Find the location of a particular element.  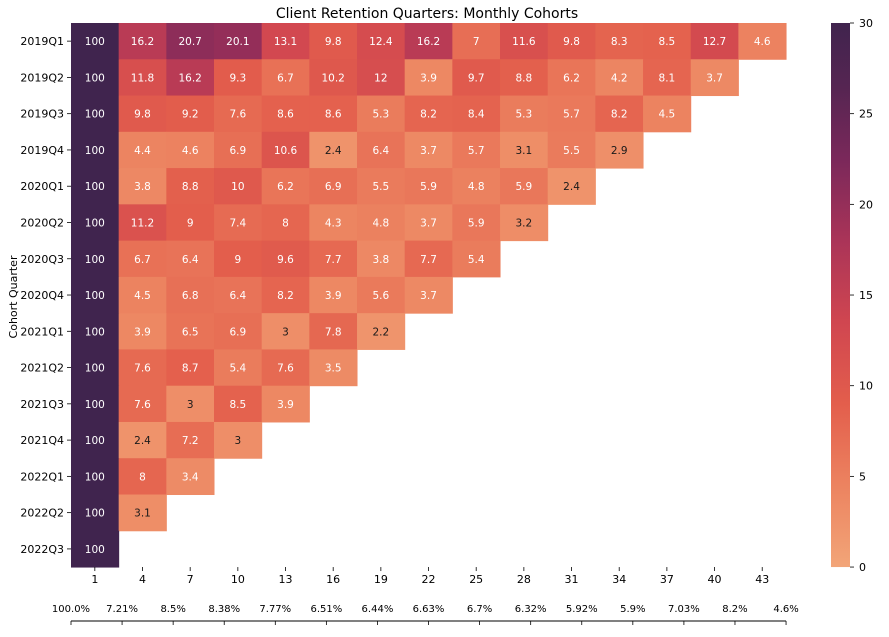

average-label: 8.2% is located at coordinates (734, 609).